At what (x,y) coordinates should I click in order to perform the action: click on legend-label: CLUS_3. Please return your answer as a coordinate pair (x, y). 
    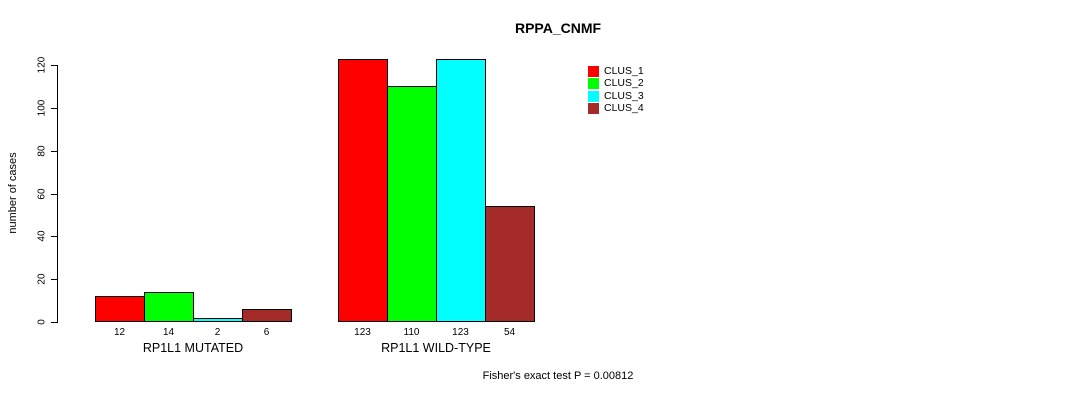
    Looking at the image, I should click on (624, 96).